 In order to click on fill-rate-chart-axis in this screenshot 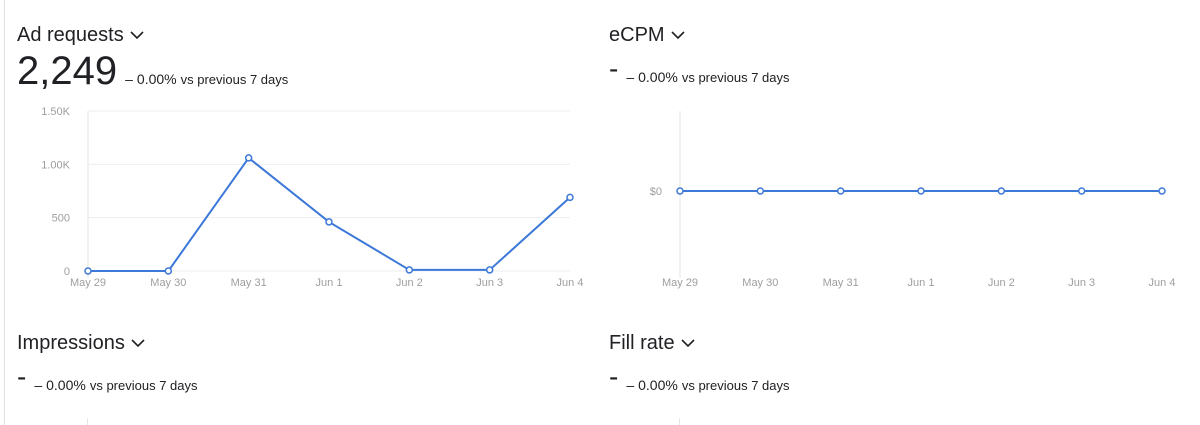, I will do `click(679, 421)`.